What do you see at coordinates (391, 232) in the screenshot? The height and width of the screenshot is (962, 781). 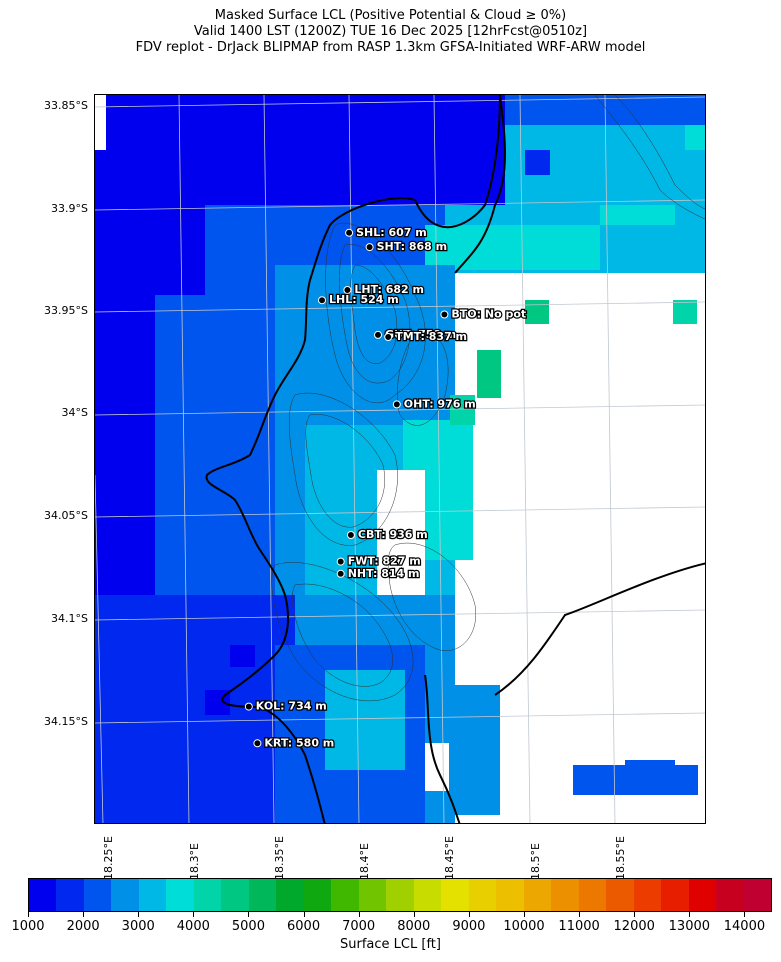 I see `station-label-shl: SHL: 607 m` at bounding box center [391, 232].